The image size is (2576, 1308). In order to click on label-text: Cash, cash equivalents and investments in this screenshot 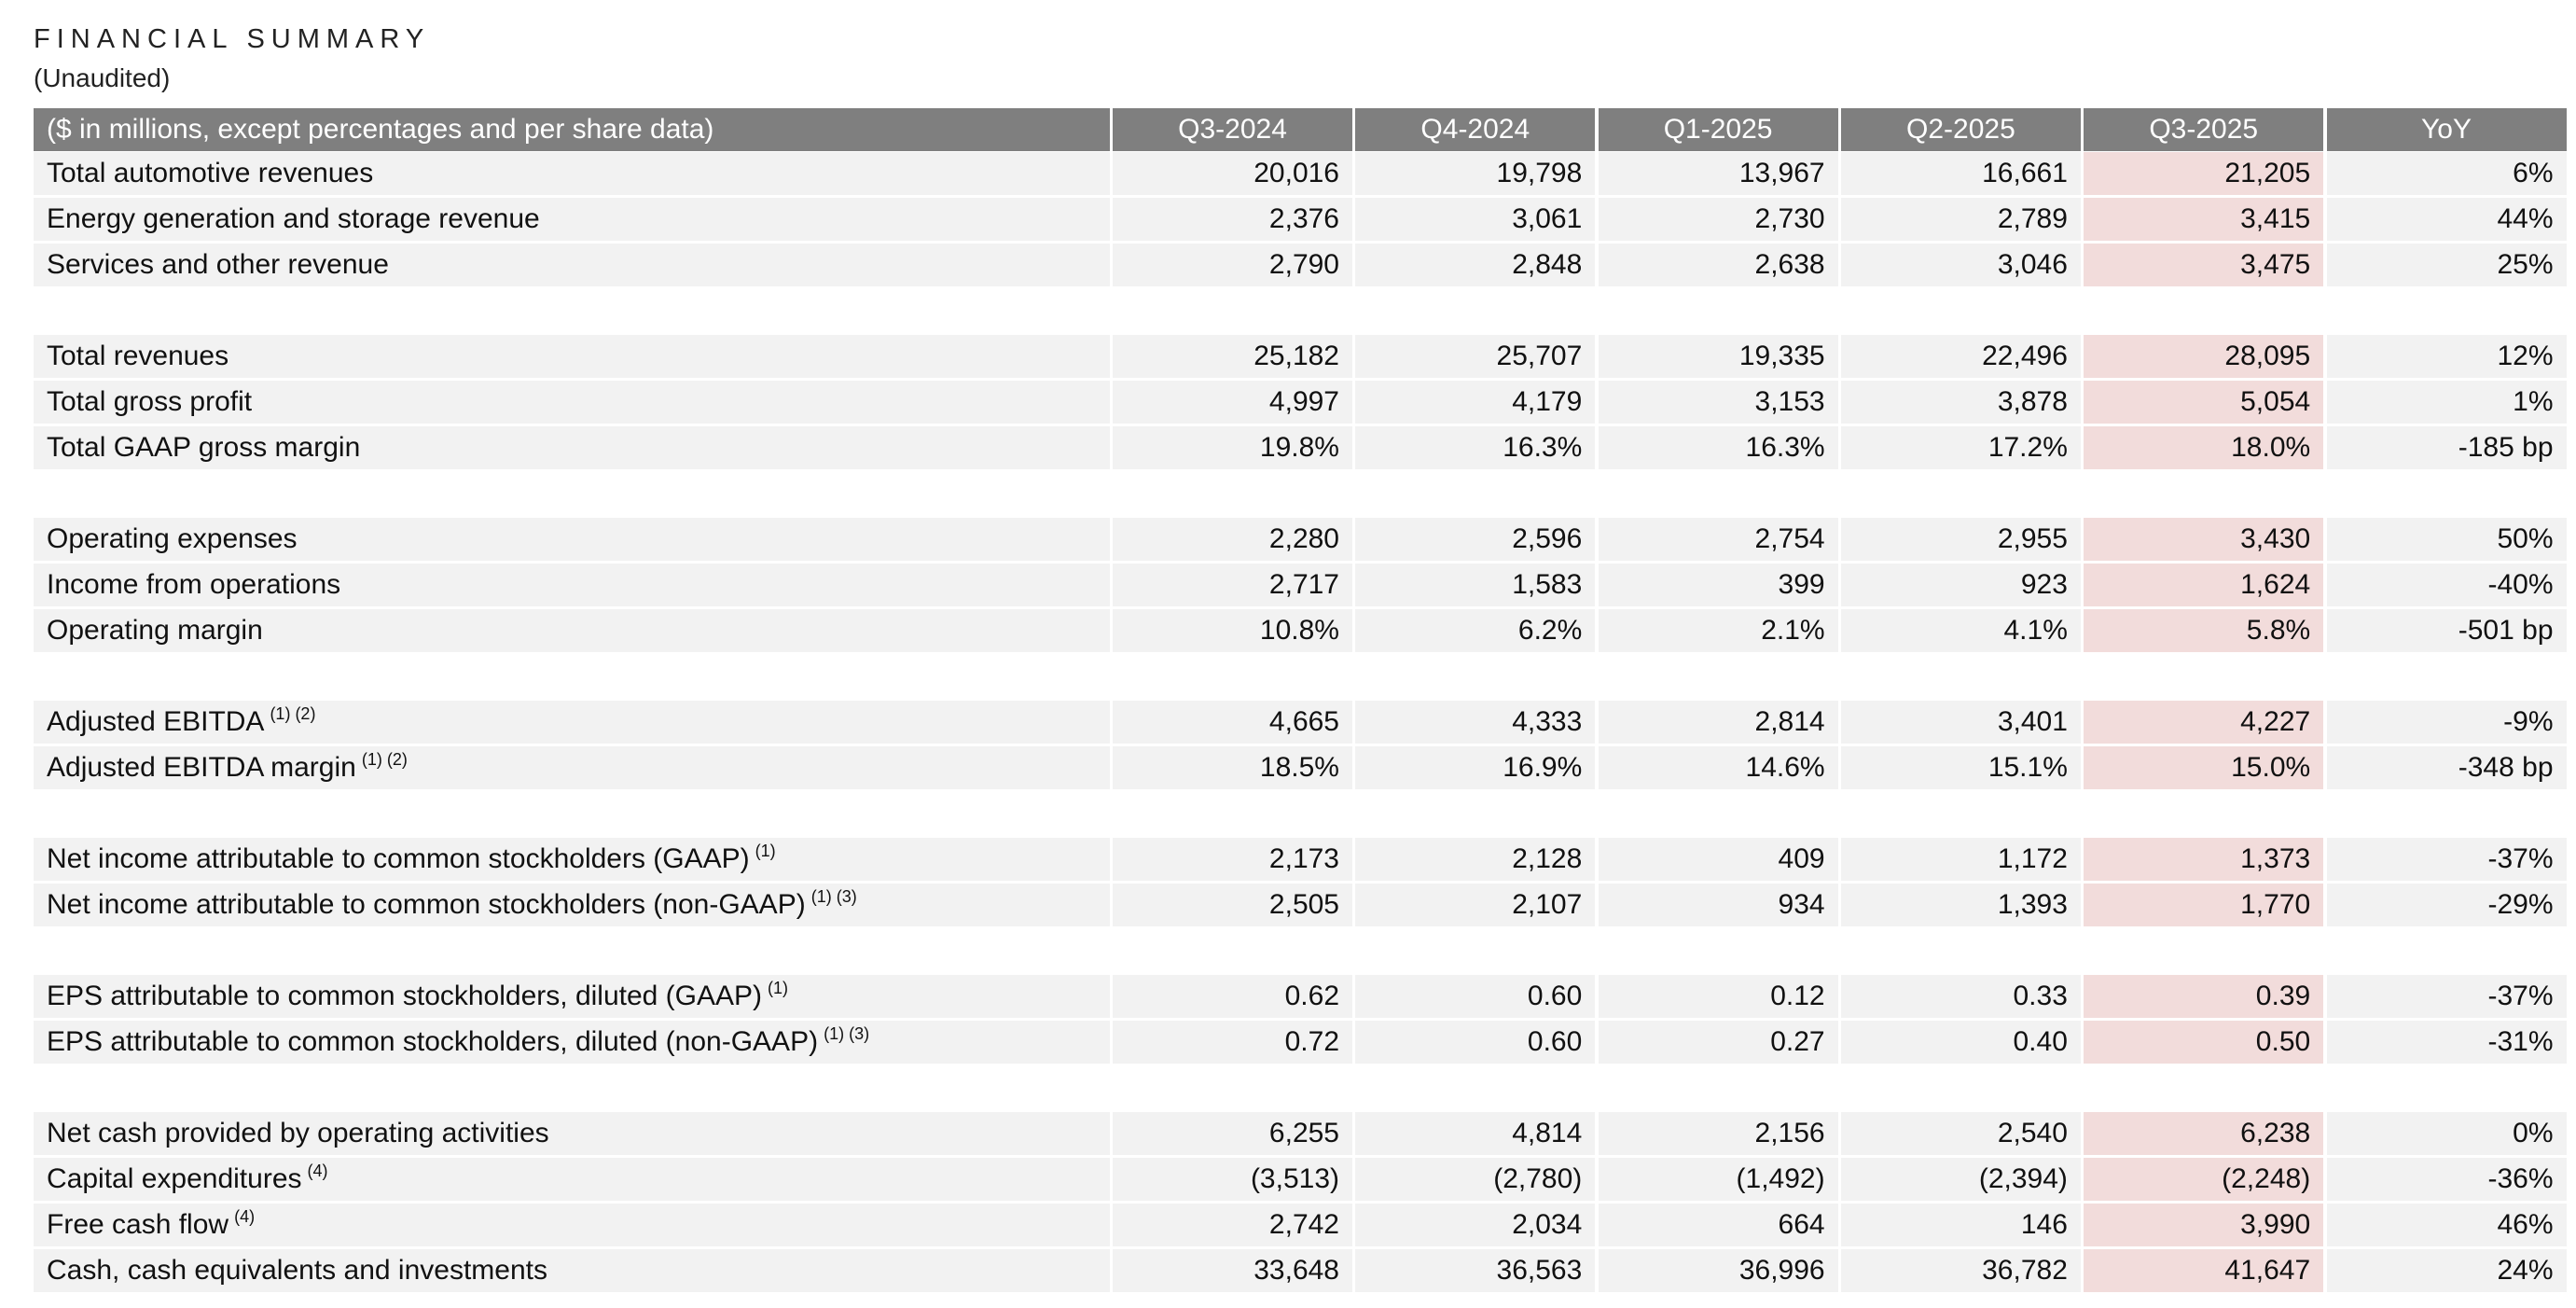, I will do `click(297, 1270)`.